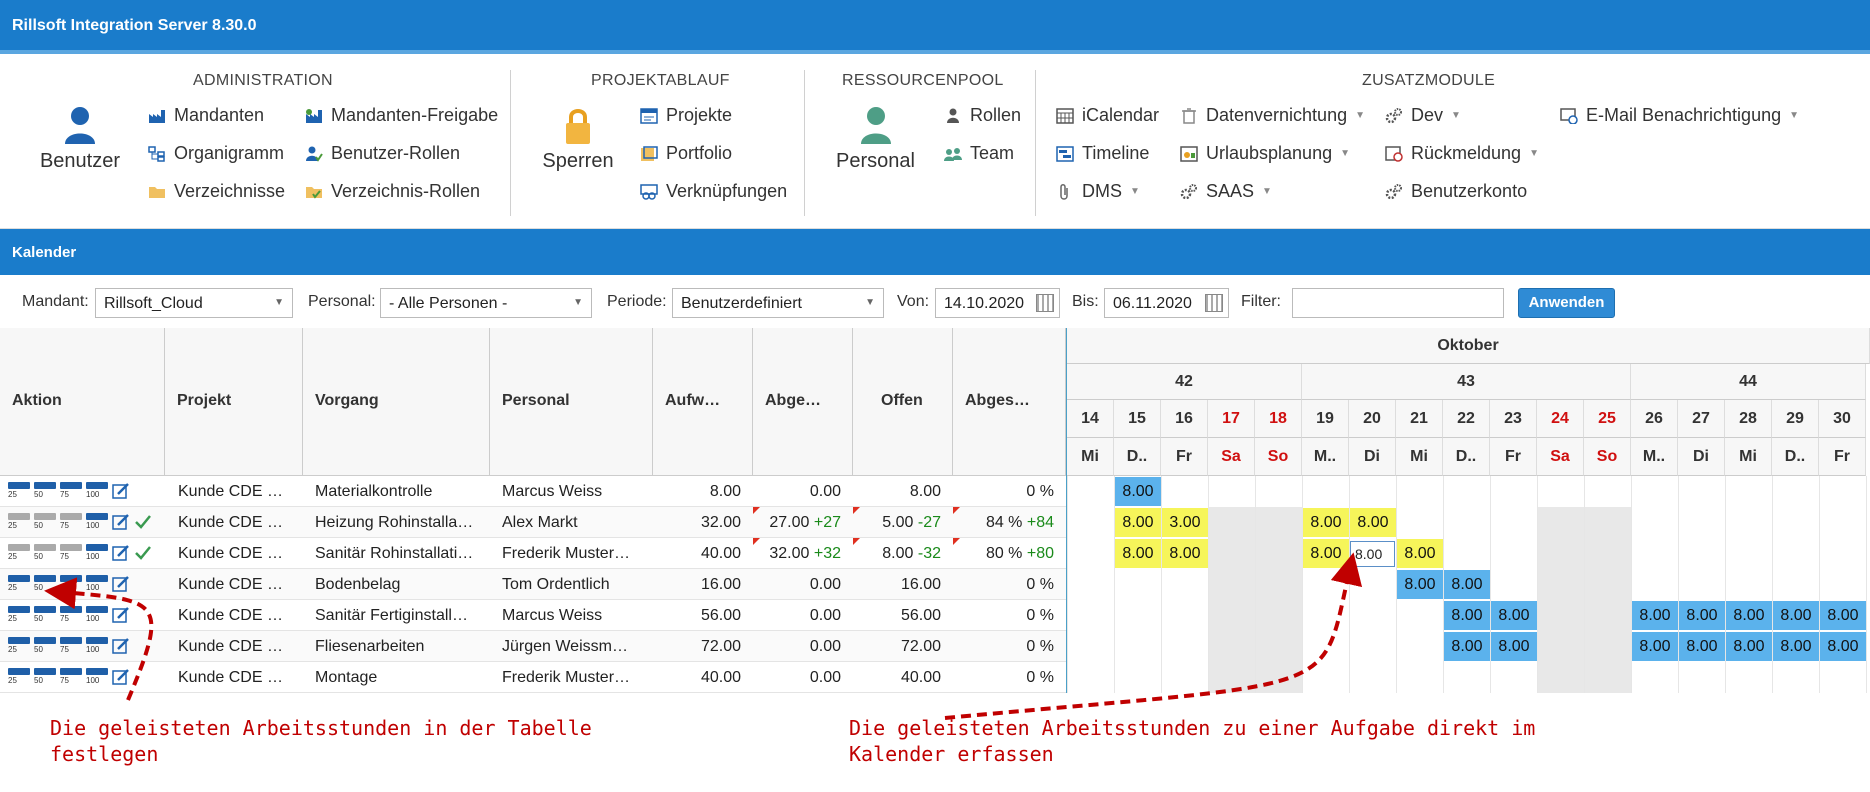 This screenshot has height=792, width=1870. Describe the element at coordinates (1102, 153) in the screenshot. I see `timeline-button: Timeline` at that location.